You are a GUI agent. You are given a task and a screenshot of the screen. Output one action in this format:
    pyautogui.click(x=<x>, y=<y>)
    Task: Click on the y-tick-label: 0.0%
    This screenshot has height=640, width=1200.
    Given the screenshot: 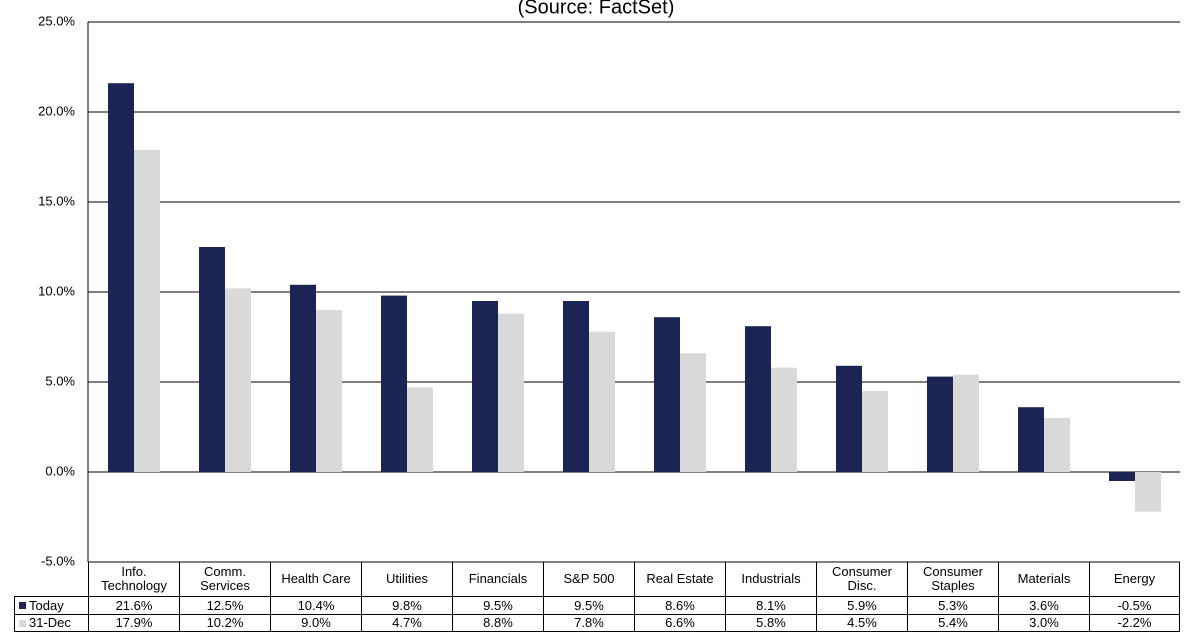 What is the action you would take?
    pyautogui.click(x=60, y=470)
    